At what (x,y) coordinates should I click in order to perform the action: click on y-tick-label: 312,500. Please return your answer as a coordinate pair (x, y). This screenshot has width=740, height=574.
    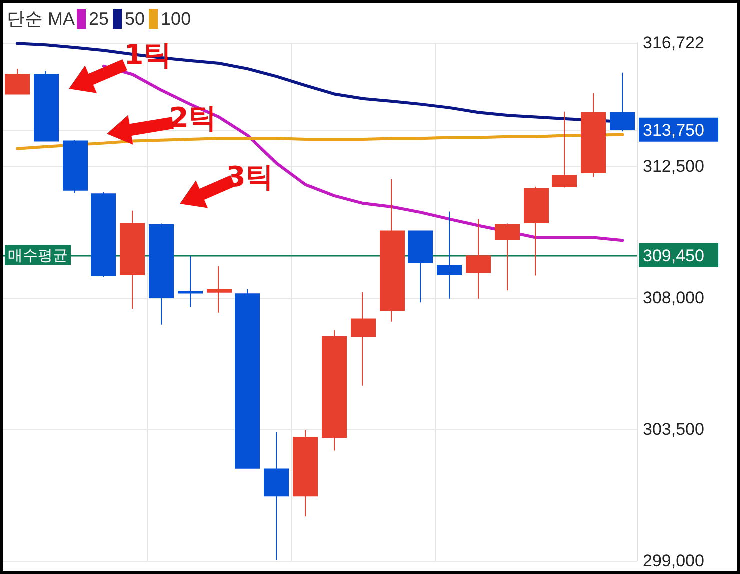
    Looking at the image, I should click on (673, 166).